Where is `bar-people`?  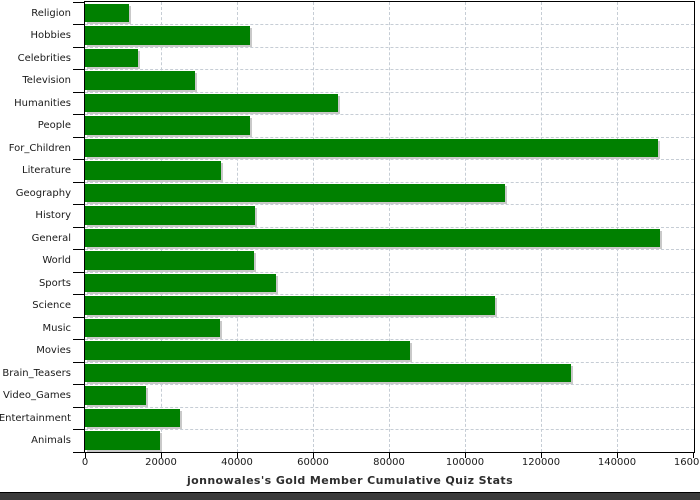 bar-people is located at coordinates (167, 125).